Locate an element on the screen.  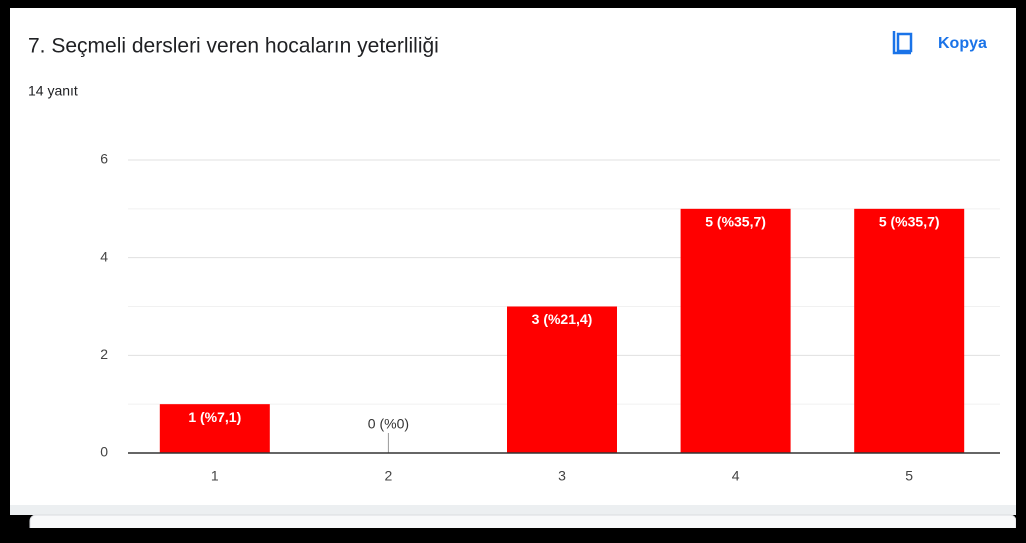
x-tick-label: 1 is located at coordinates (215, 476).